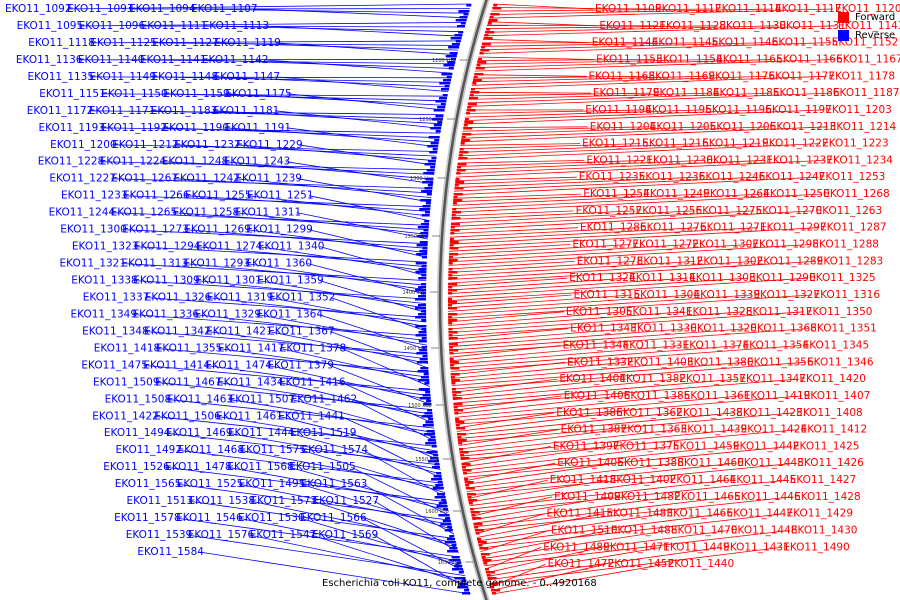 The image size is (900, 600). I want to click on reverse-gene-label: EKO11_1299, so click(279, 230).